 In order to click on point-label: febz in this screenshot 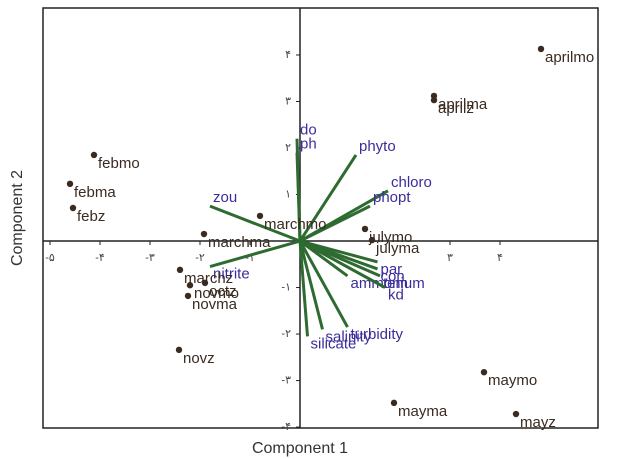, I will do `click(91, 216)`.